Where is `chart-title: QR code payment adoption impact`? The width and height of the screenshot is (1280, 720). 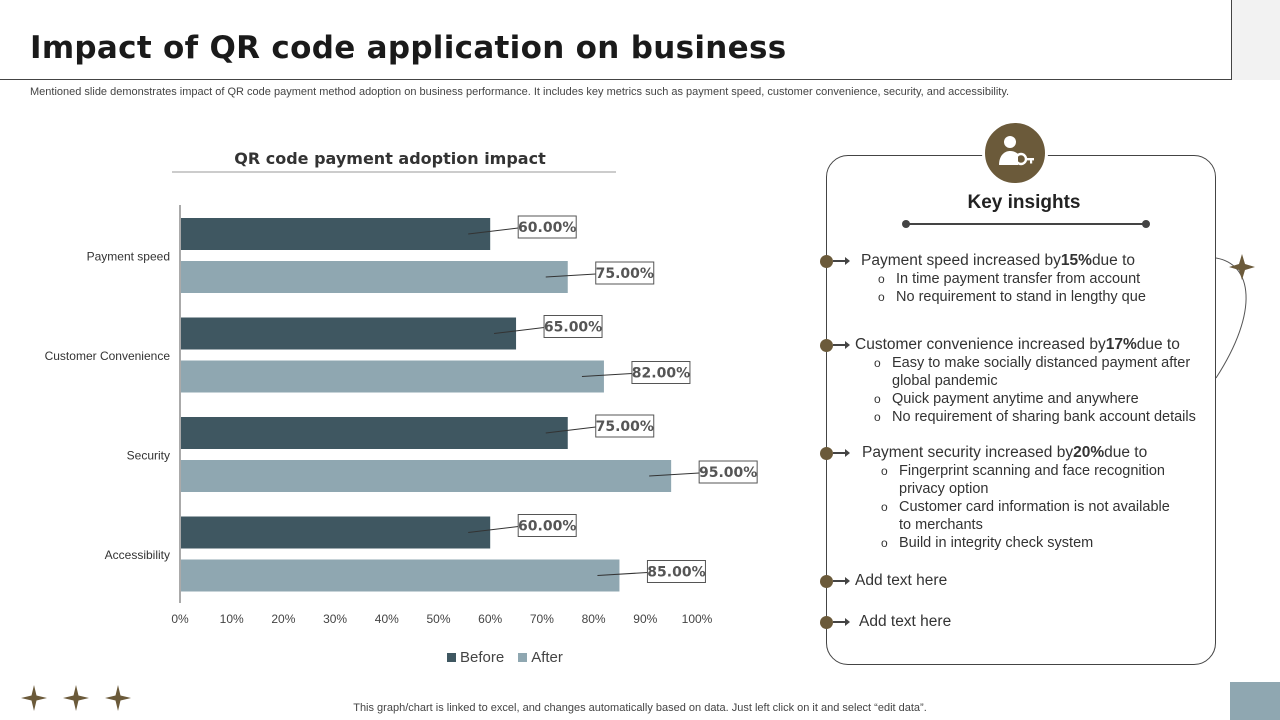 chart-title: QR code payment adoption impact is located at coordinates (390, 158).